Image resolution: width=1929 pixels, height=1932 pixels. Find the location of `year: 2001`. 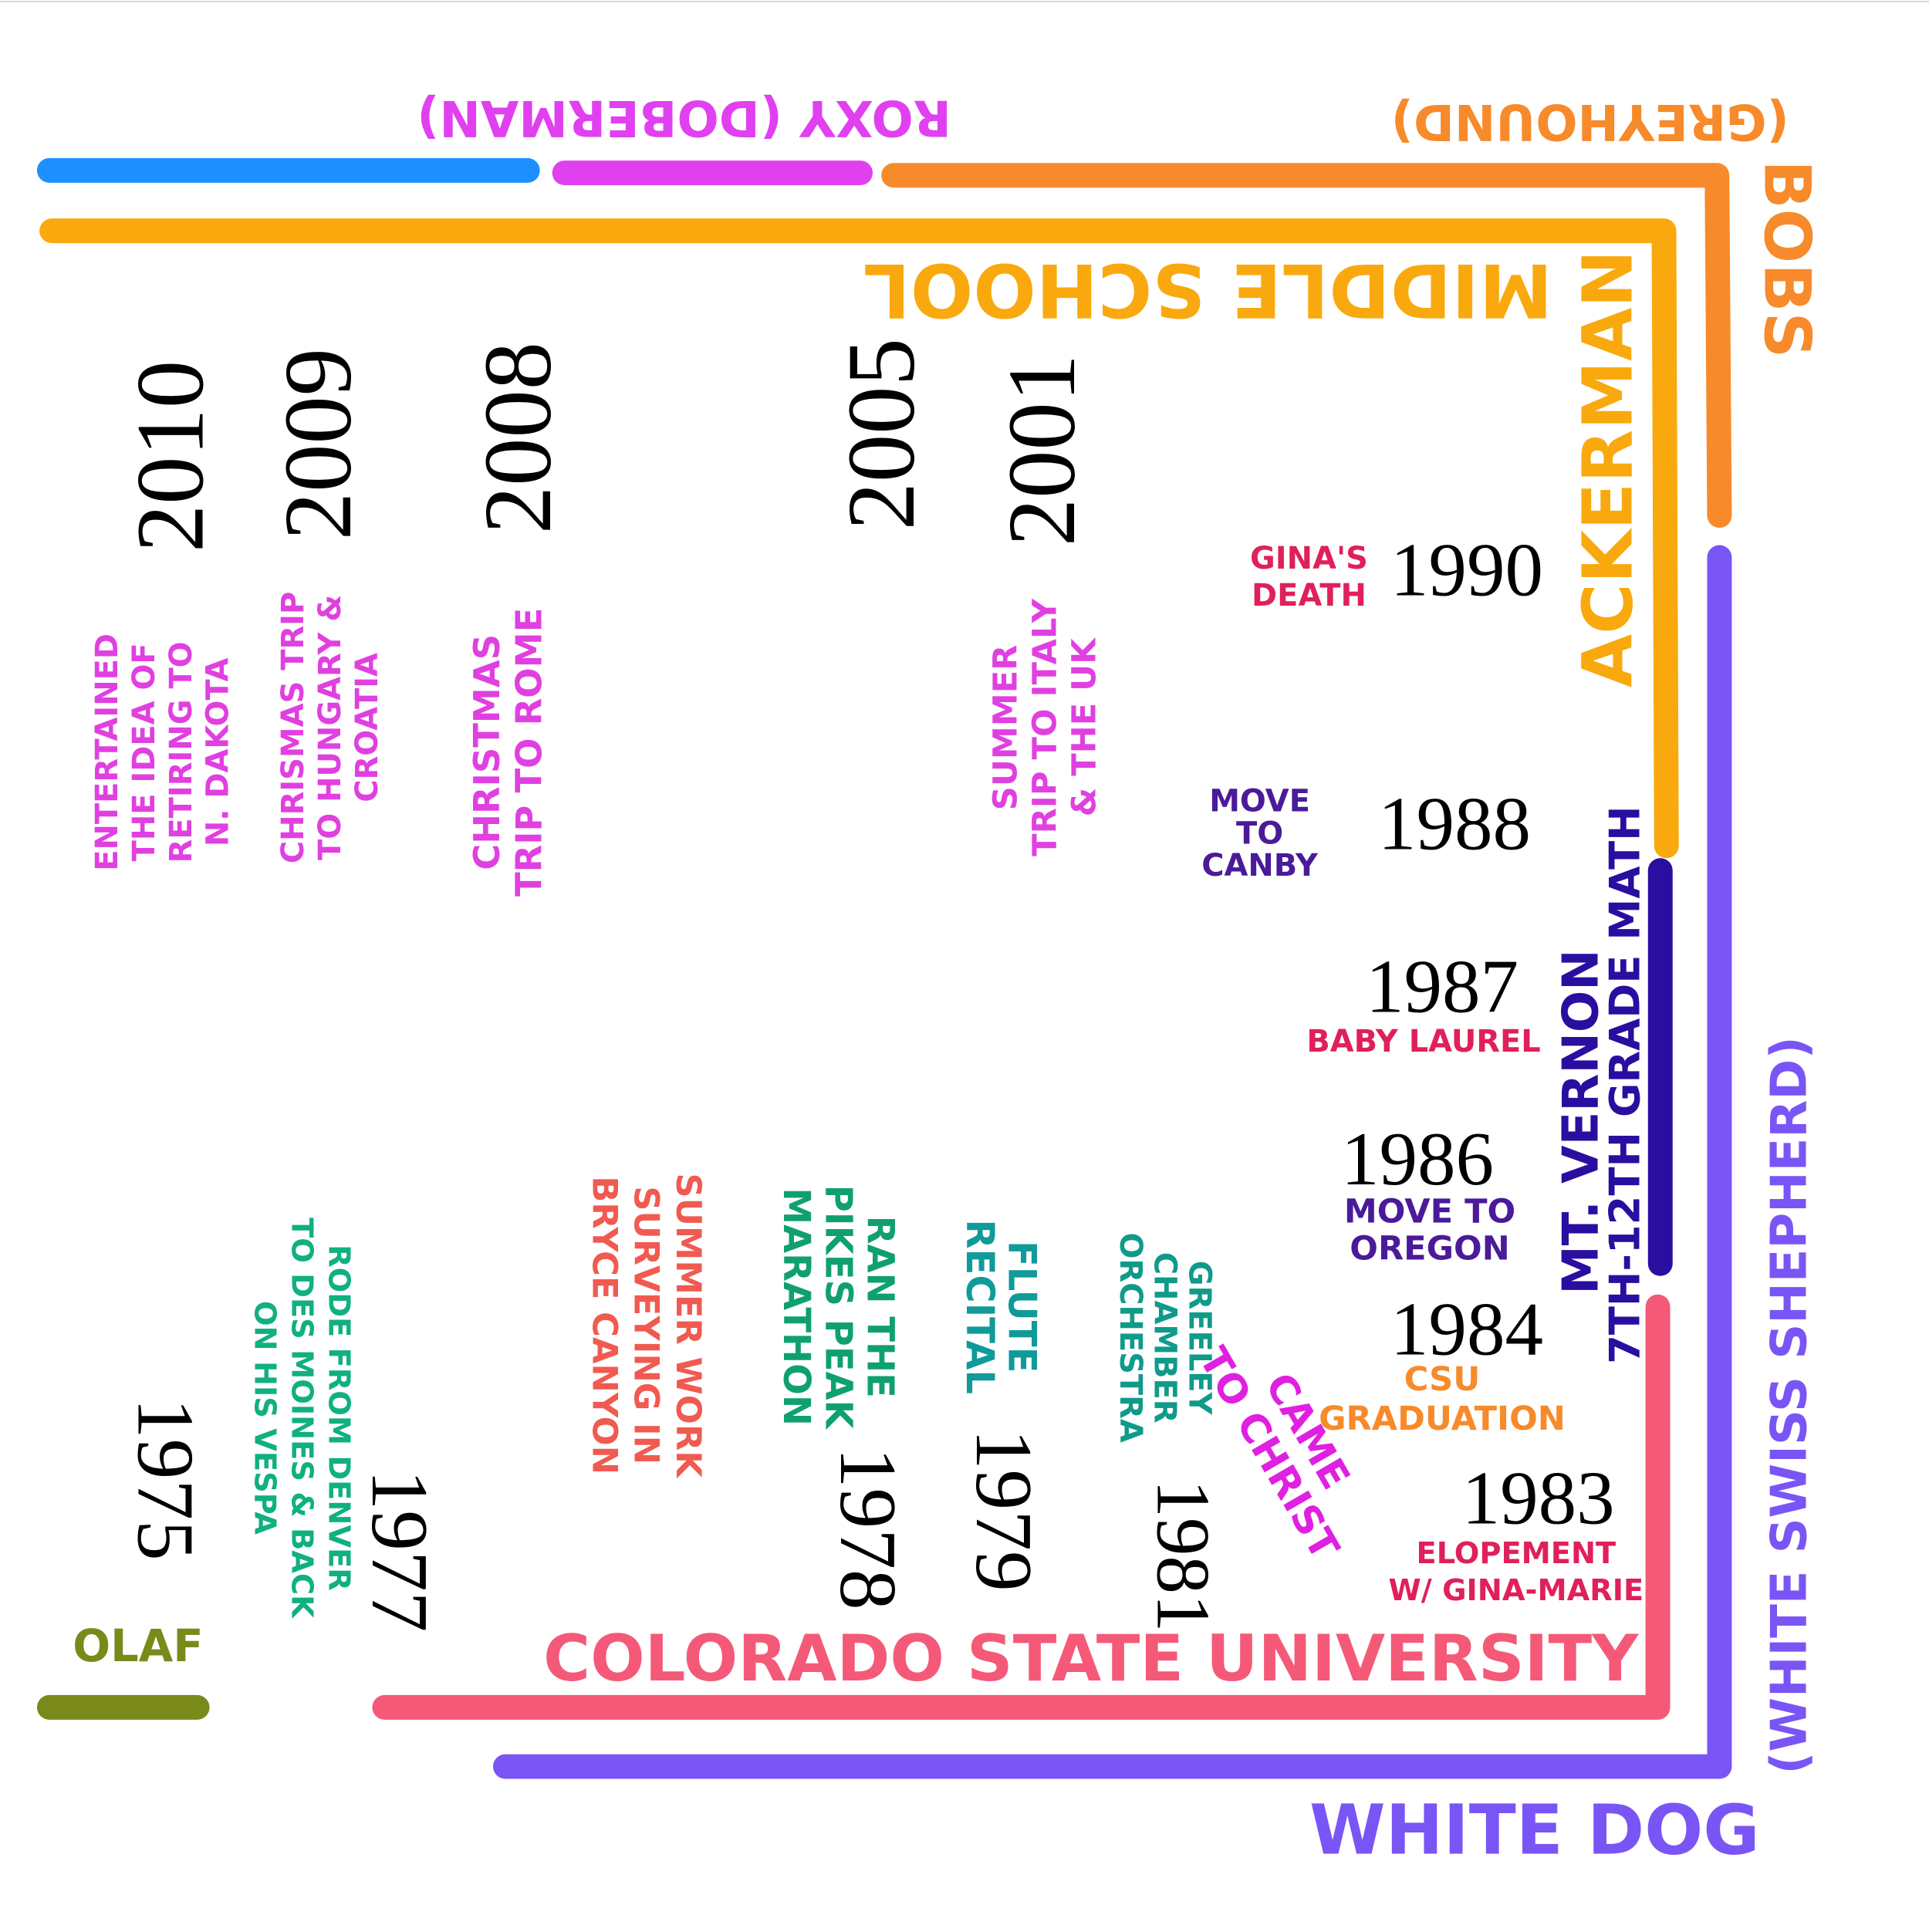

year: 2001 is located at coordinates (1041, 450).